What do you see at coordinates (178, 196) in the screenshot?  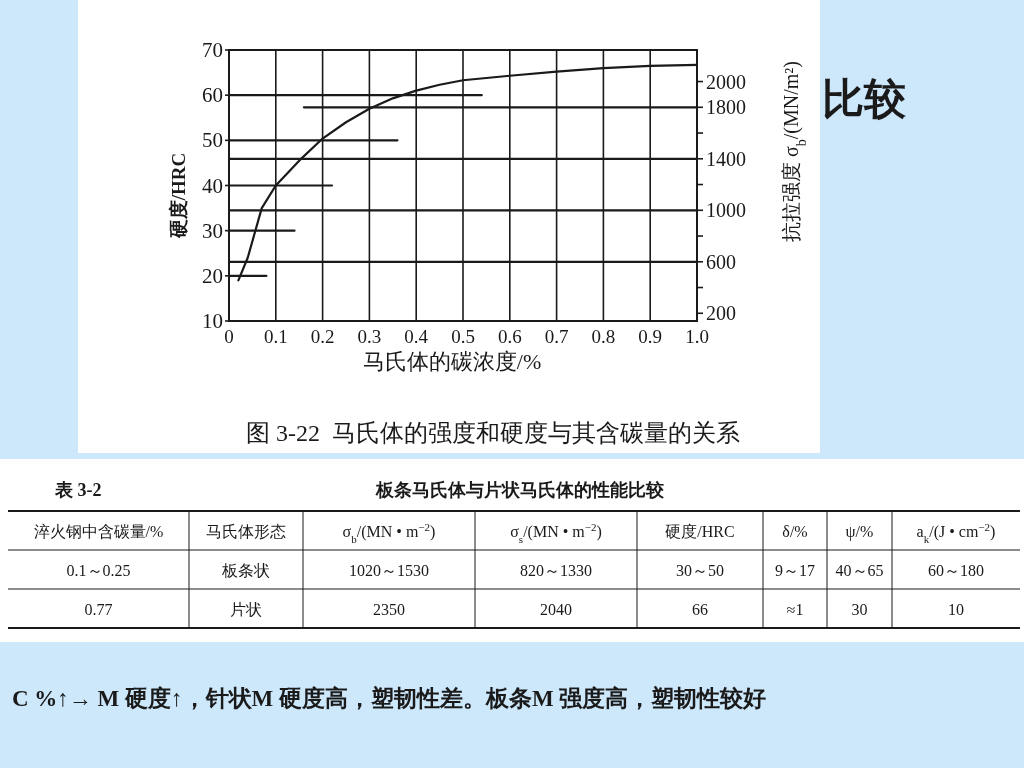 I see `y-axis-title: 硬度/HRC` at bounding box center [178, 196].